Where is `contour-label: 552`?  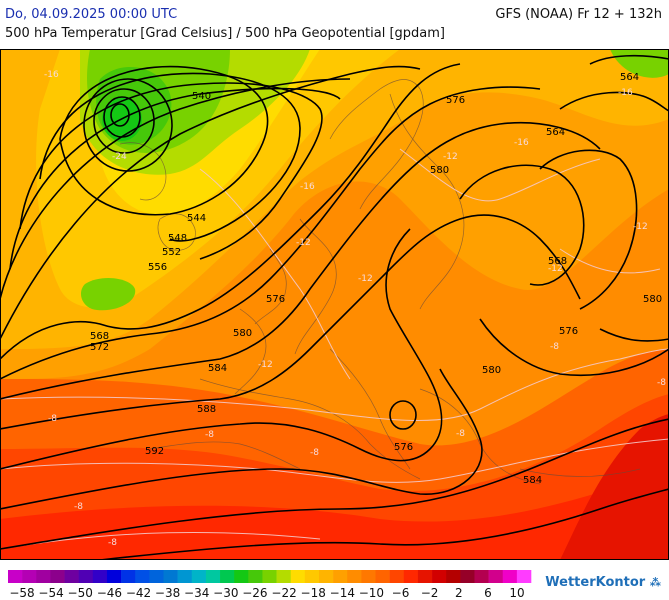
contour-label: 552 is located at coordinates (171, 252).